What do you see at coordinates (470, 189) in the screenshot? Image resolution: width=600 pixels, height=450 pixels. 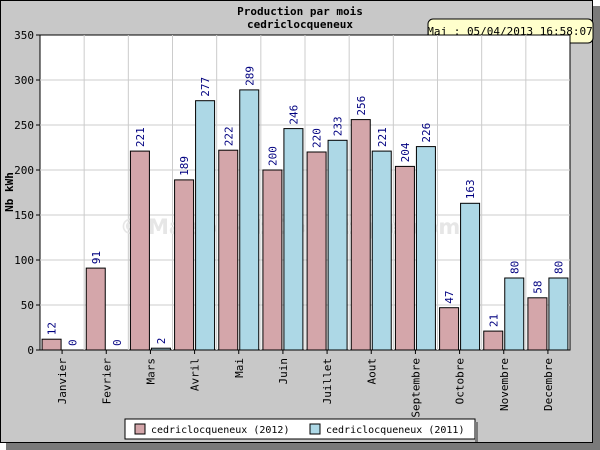 I see `value-label-2011: 163` at bounding box center [470, 189].